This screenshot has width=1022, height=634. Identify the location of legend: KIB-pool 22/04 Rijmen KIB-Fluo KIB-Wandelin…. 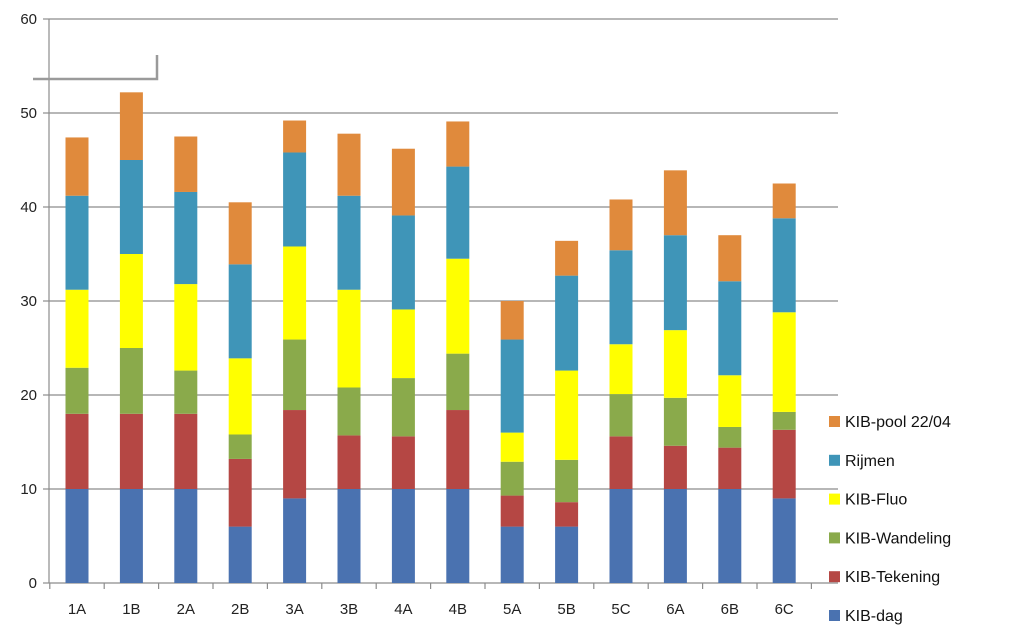
(890, 519).